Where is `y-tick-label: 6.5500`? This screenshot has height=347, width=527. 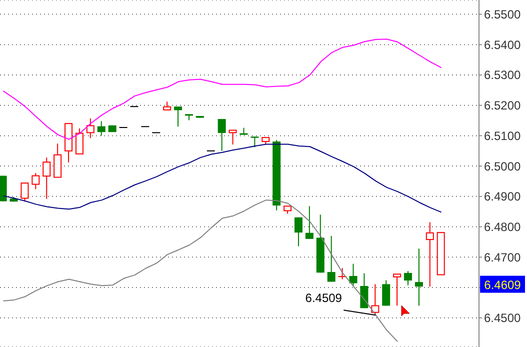
y-tick-label: 6.5500 is located at coordinates (503, 15).